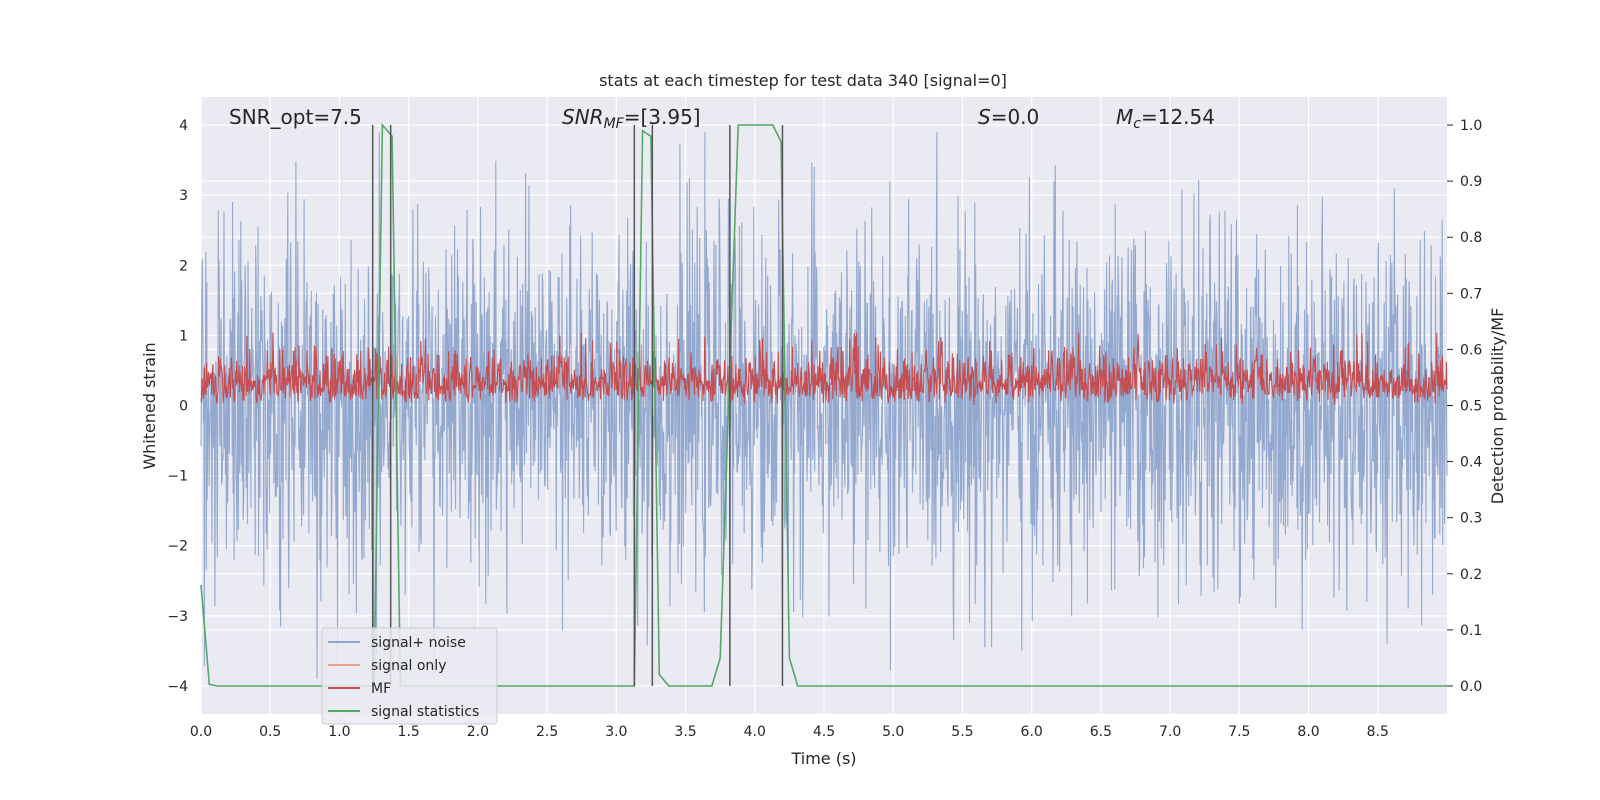 The height and width of the screenshot is (800, 1600). I want to click on y-right-tick-label: 0.2, so click(1471, 575).